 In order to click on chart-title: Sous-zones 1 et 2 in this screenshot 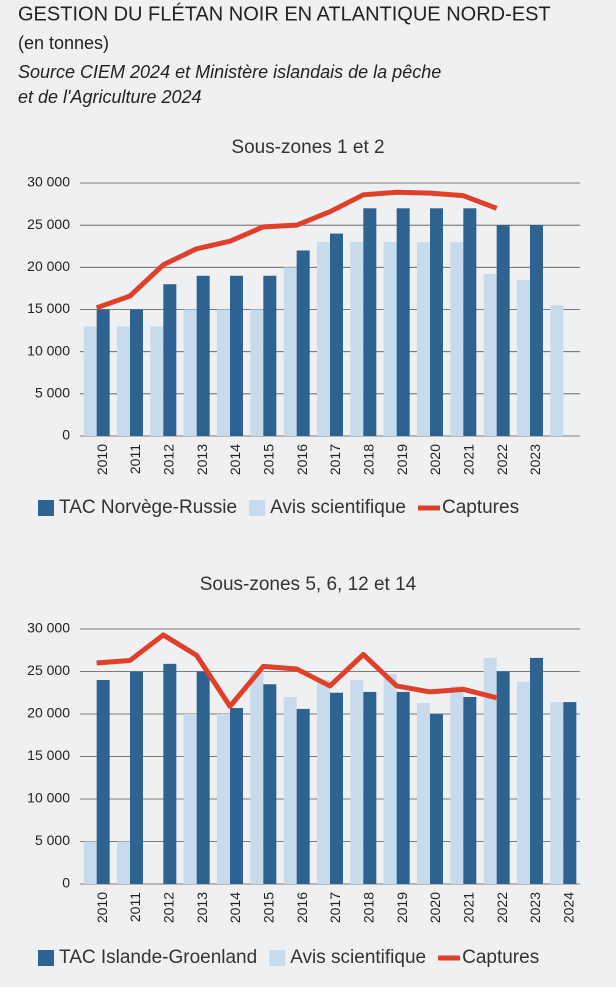, I will do `click(307, 147)`.